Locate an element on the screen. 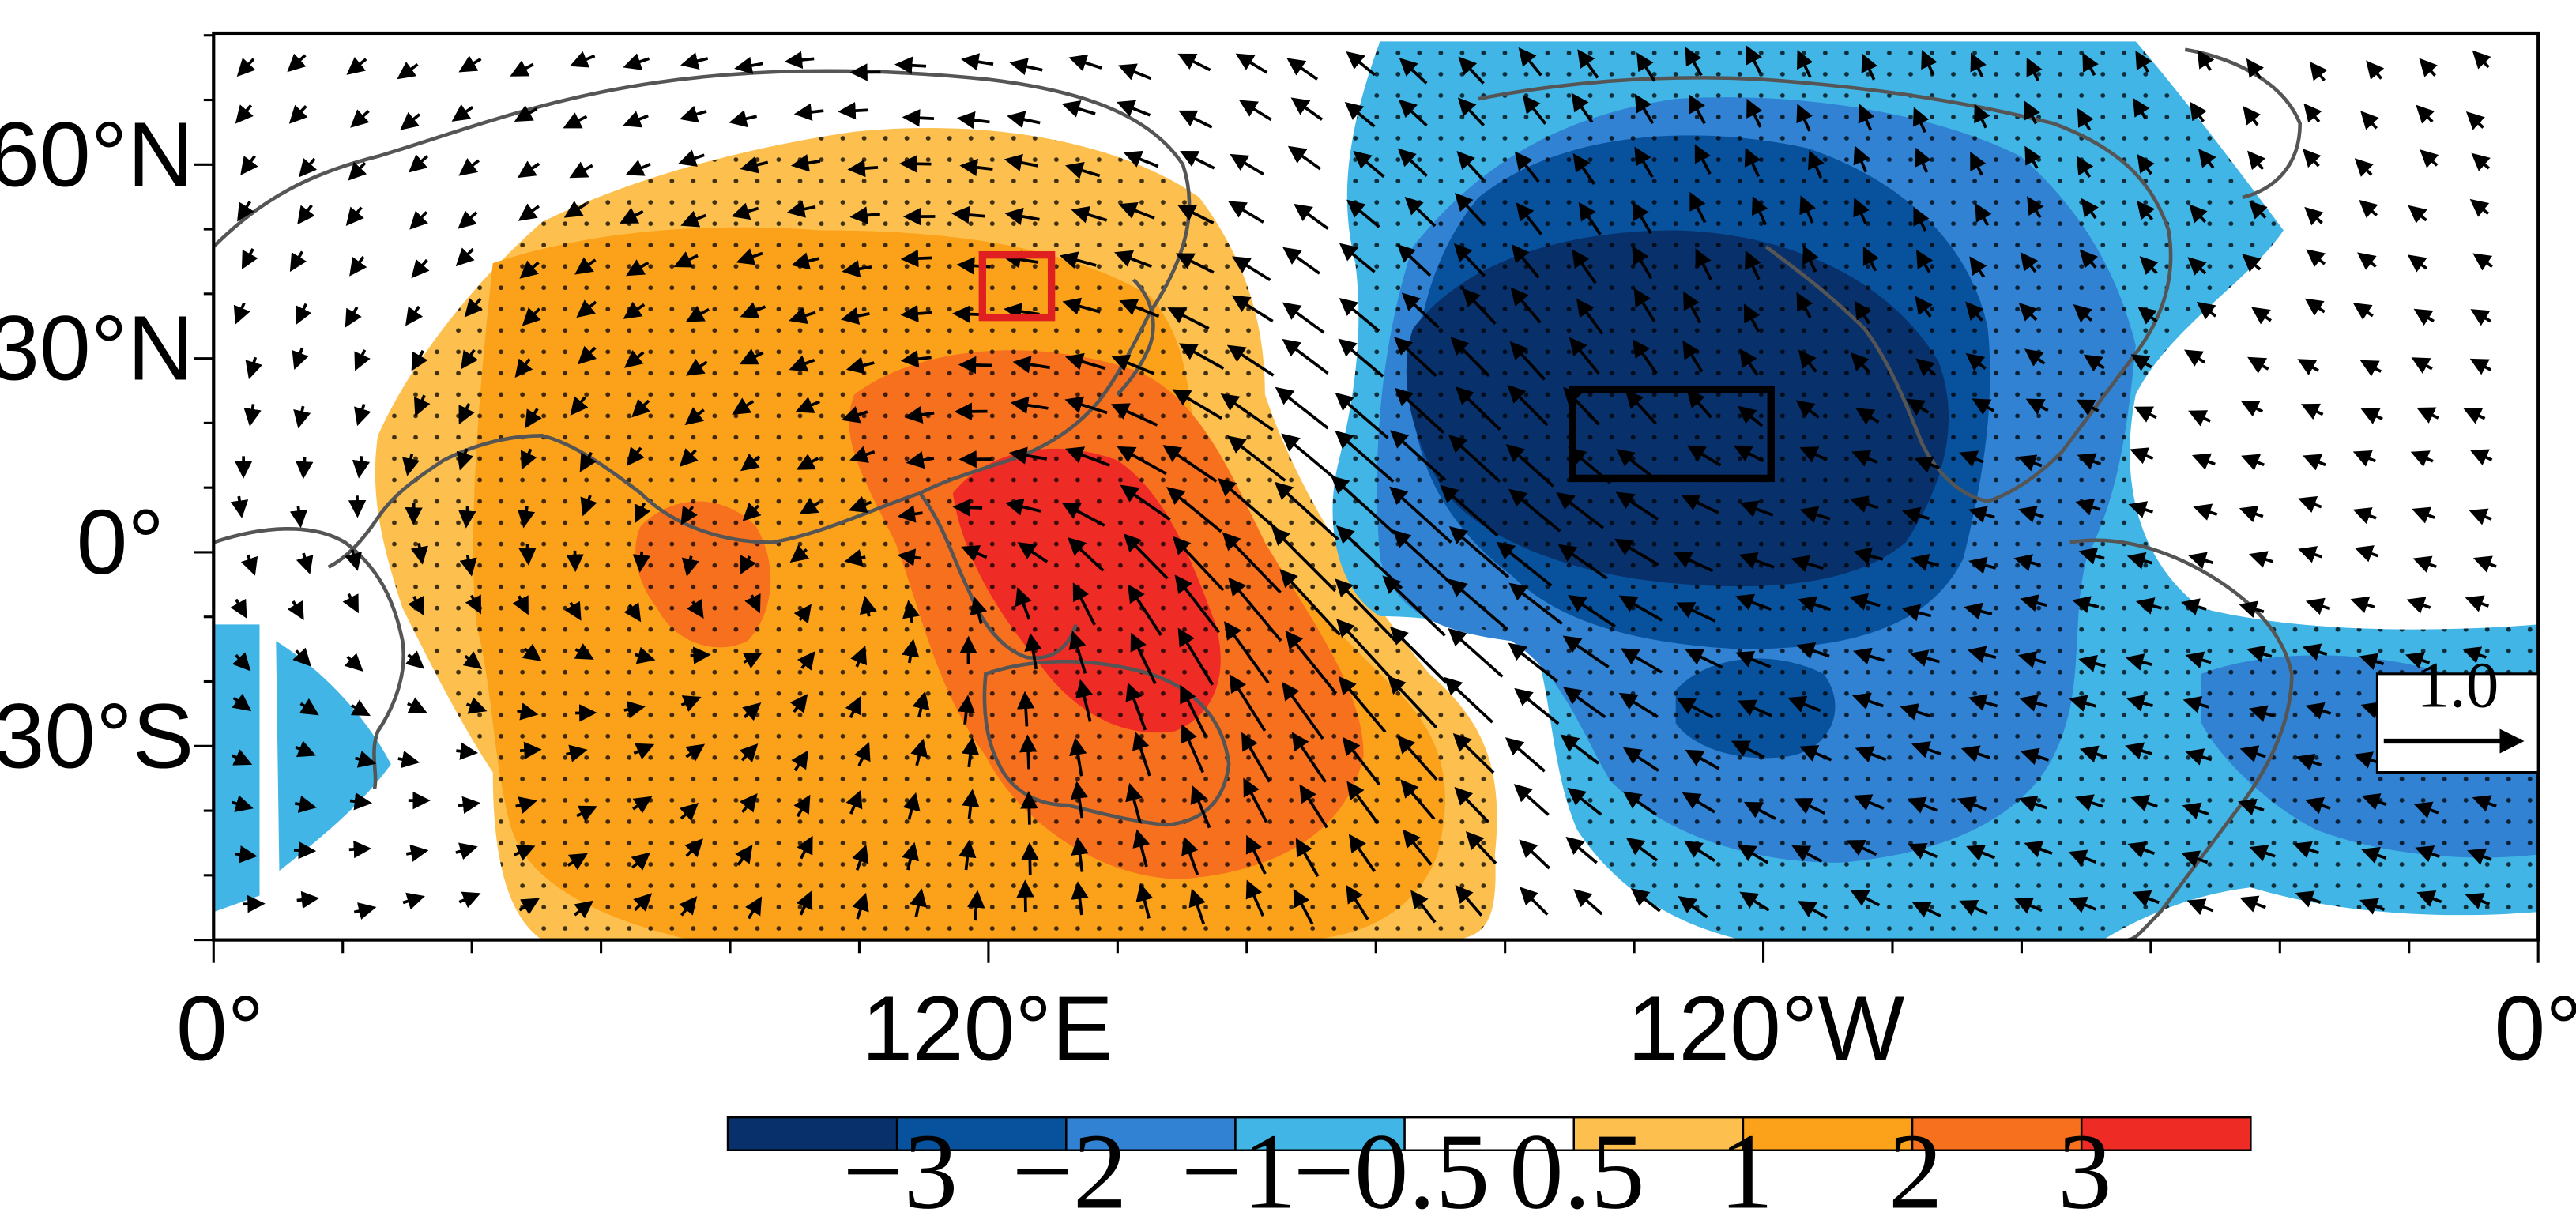  colorbar-swatch is located at coordinates (1828, 1133).